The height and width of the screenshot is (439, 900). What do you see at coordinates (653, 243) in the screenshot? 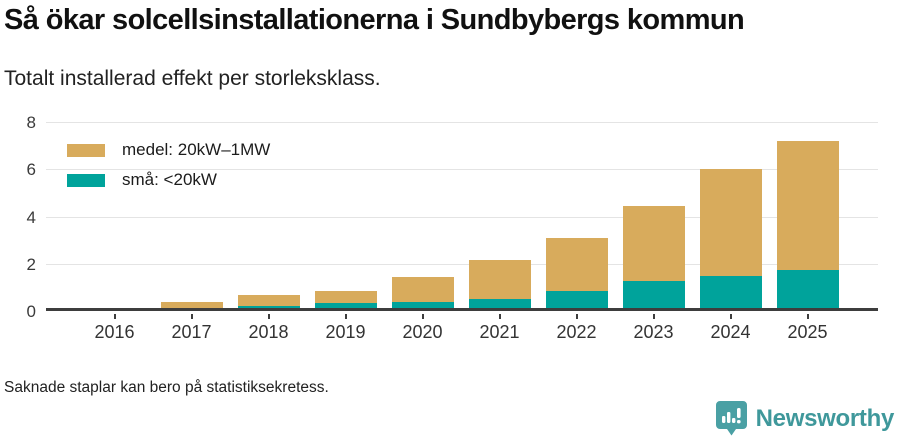
I see `bar-2023-medel` at bounding box center [653, 243].